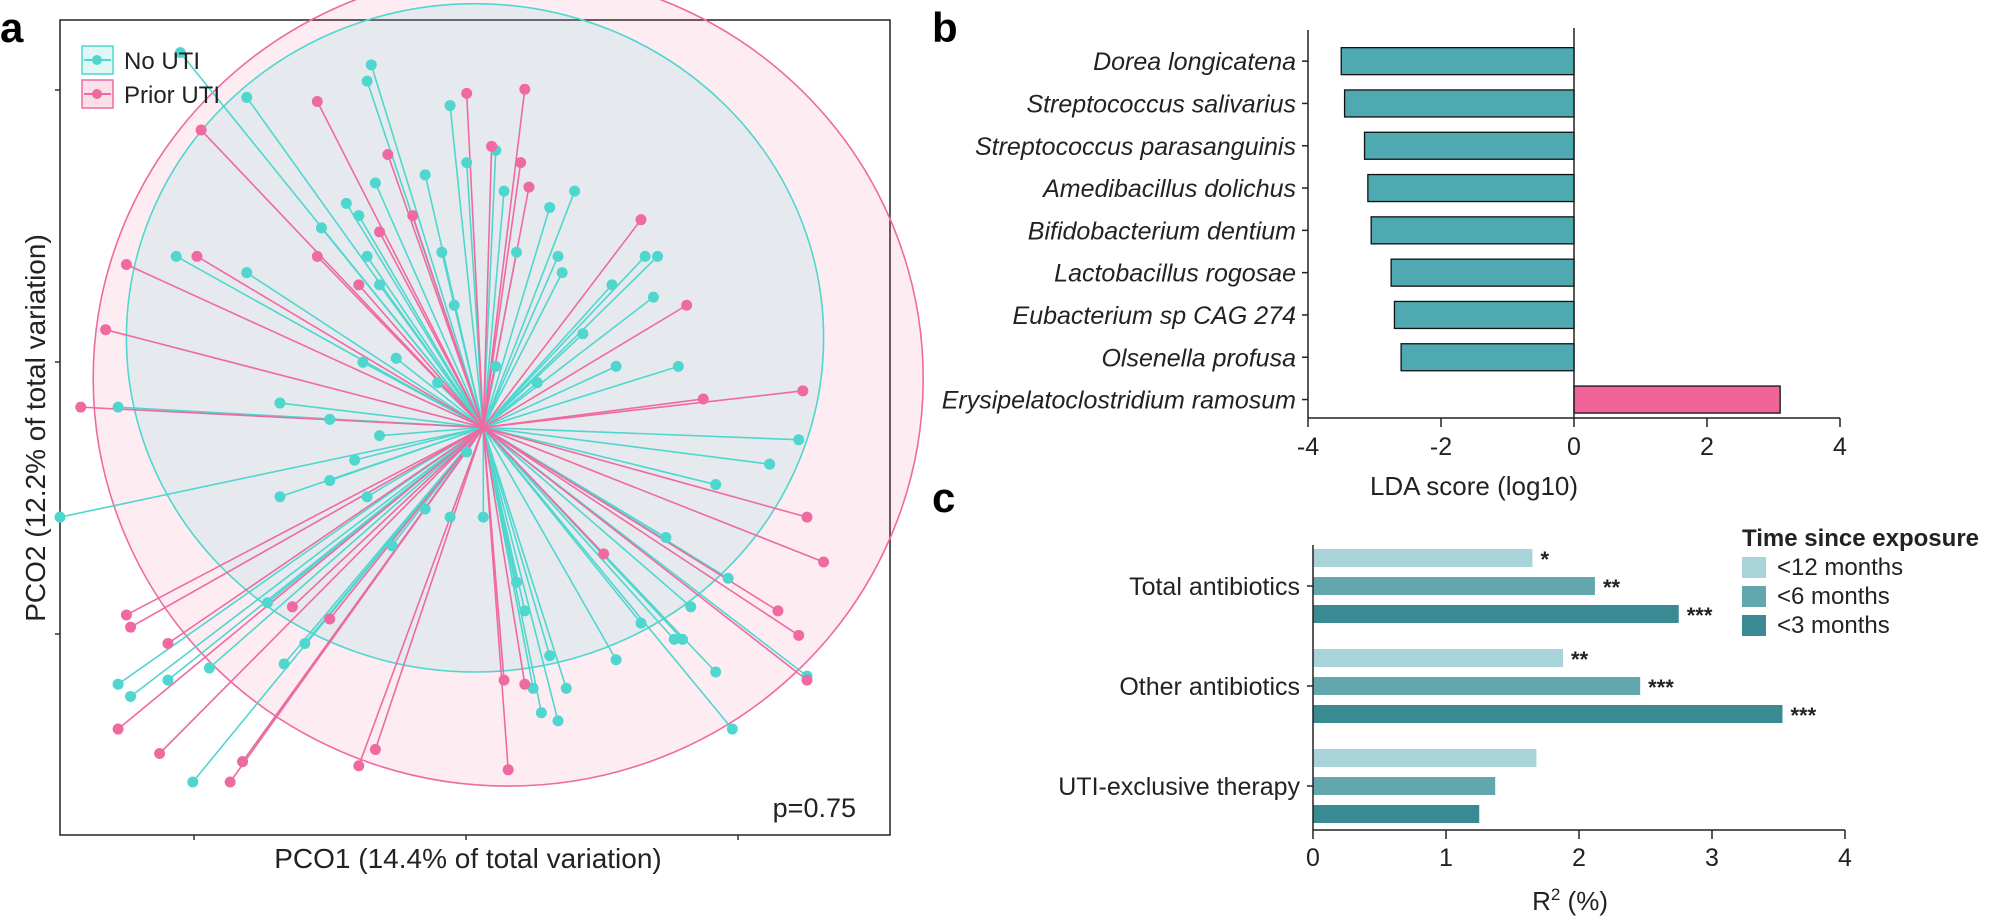 The image size is (2000, 918). What do you see at coordinates (1214, 587) in the screenshot?
I see `category-label: Total antibiotics` at bounding box center [1214, 587].